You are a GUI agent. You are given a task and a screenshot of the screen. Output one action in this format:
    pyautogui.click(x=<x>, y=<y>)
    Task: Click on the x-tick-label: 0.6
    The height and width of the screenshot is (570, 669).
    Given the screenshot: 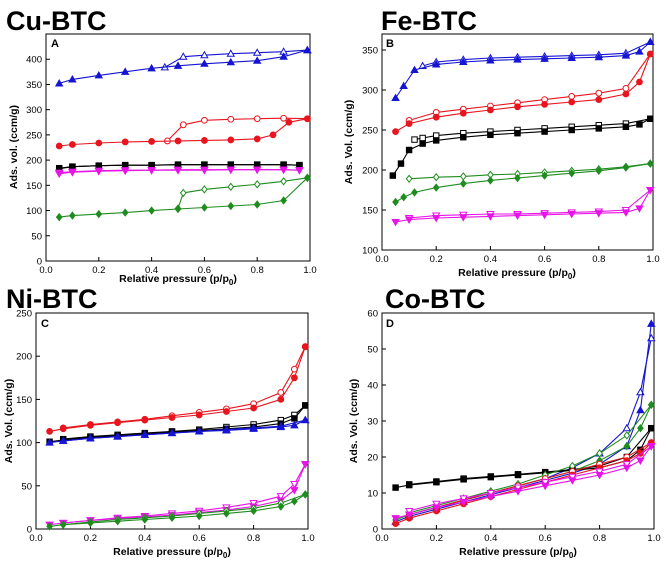 What is the action you would take?
    pyautogui.click(x=545, y=538)
    